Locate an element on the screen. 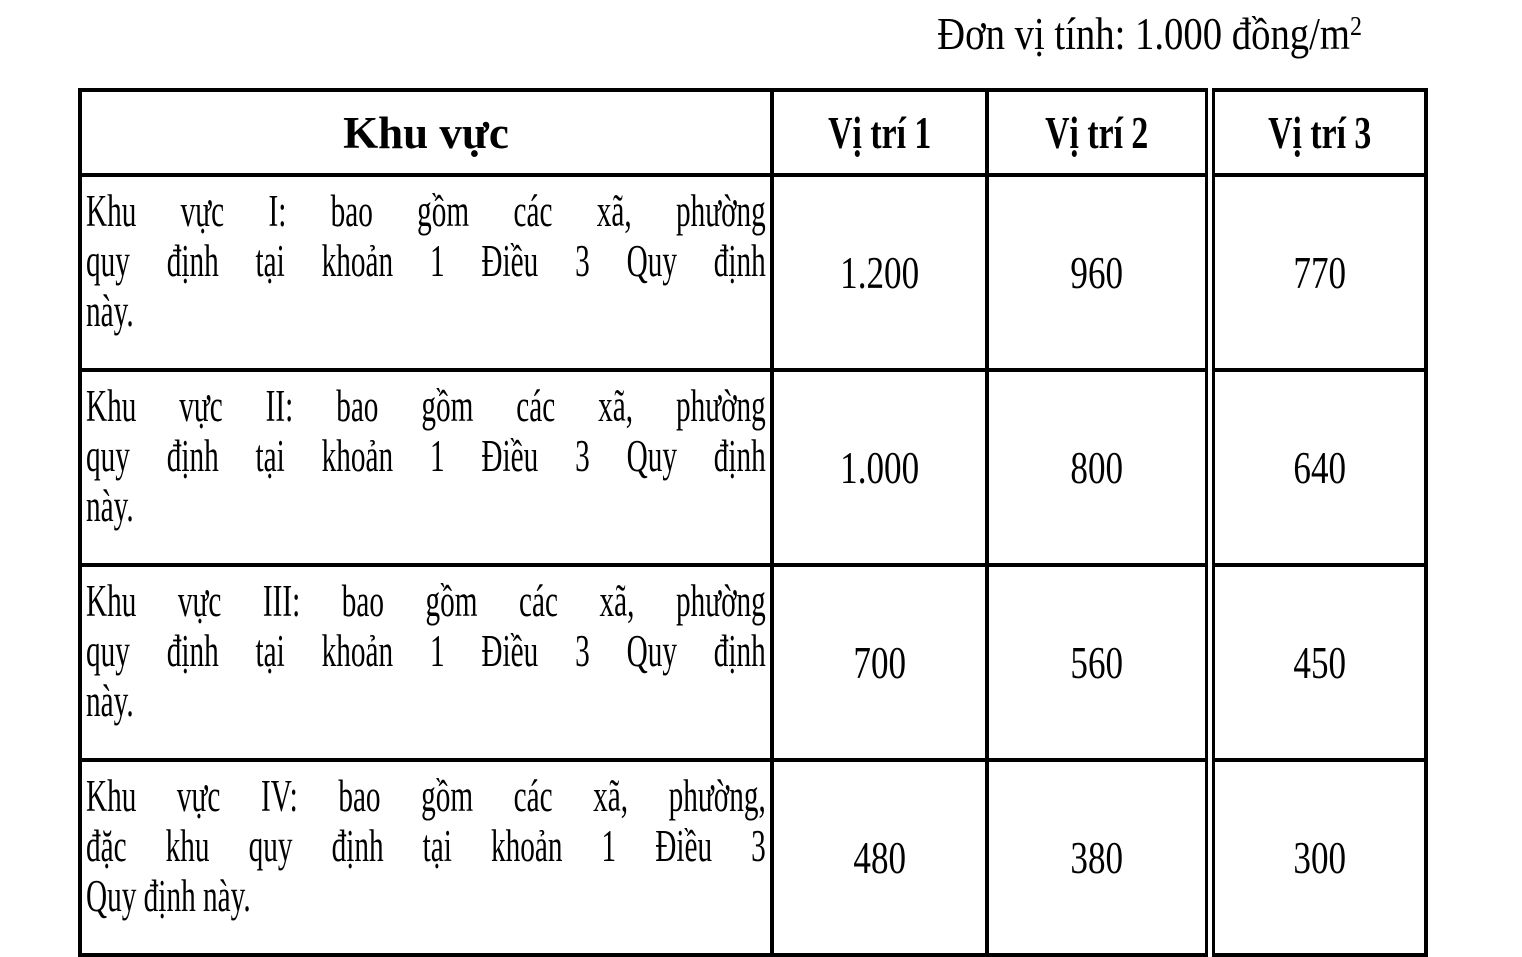  value-cell: 800 is located at coordinates (1098, 467).